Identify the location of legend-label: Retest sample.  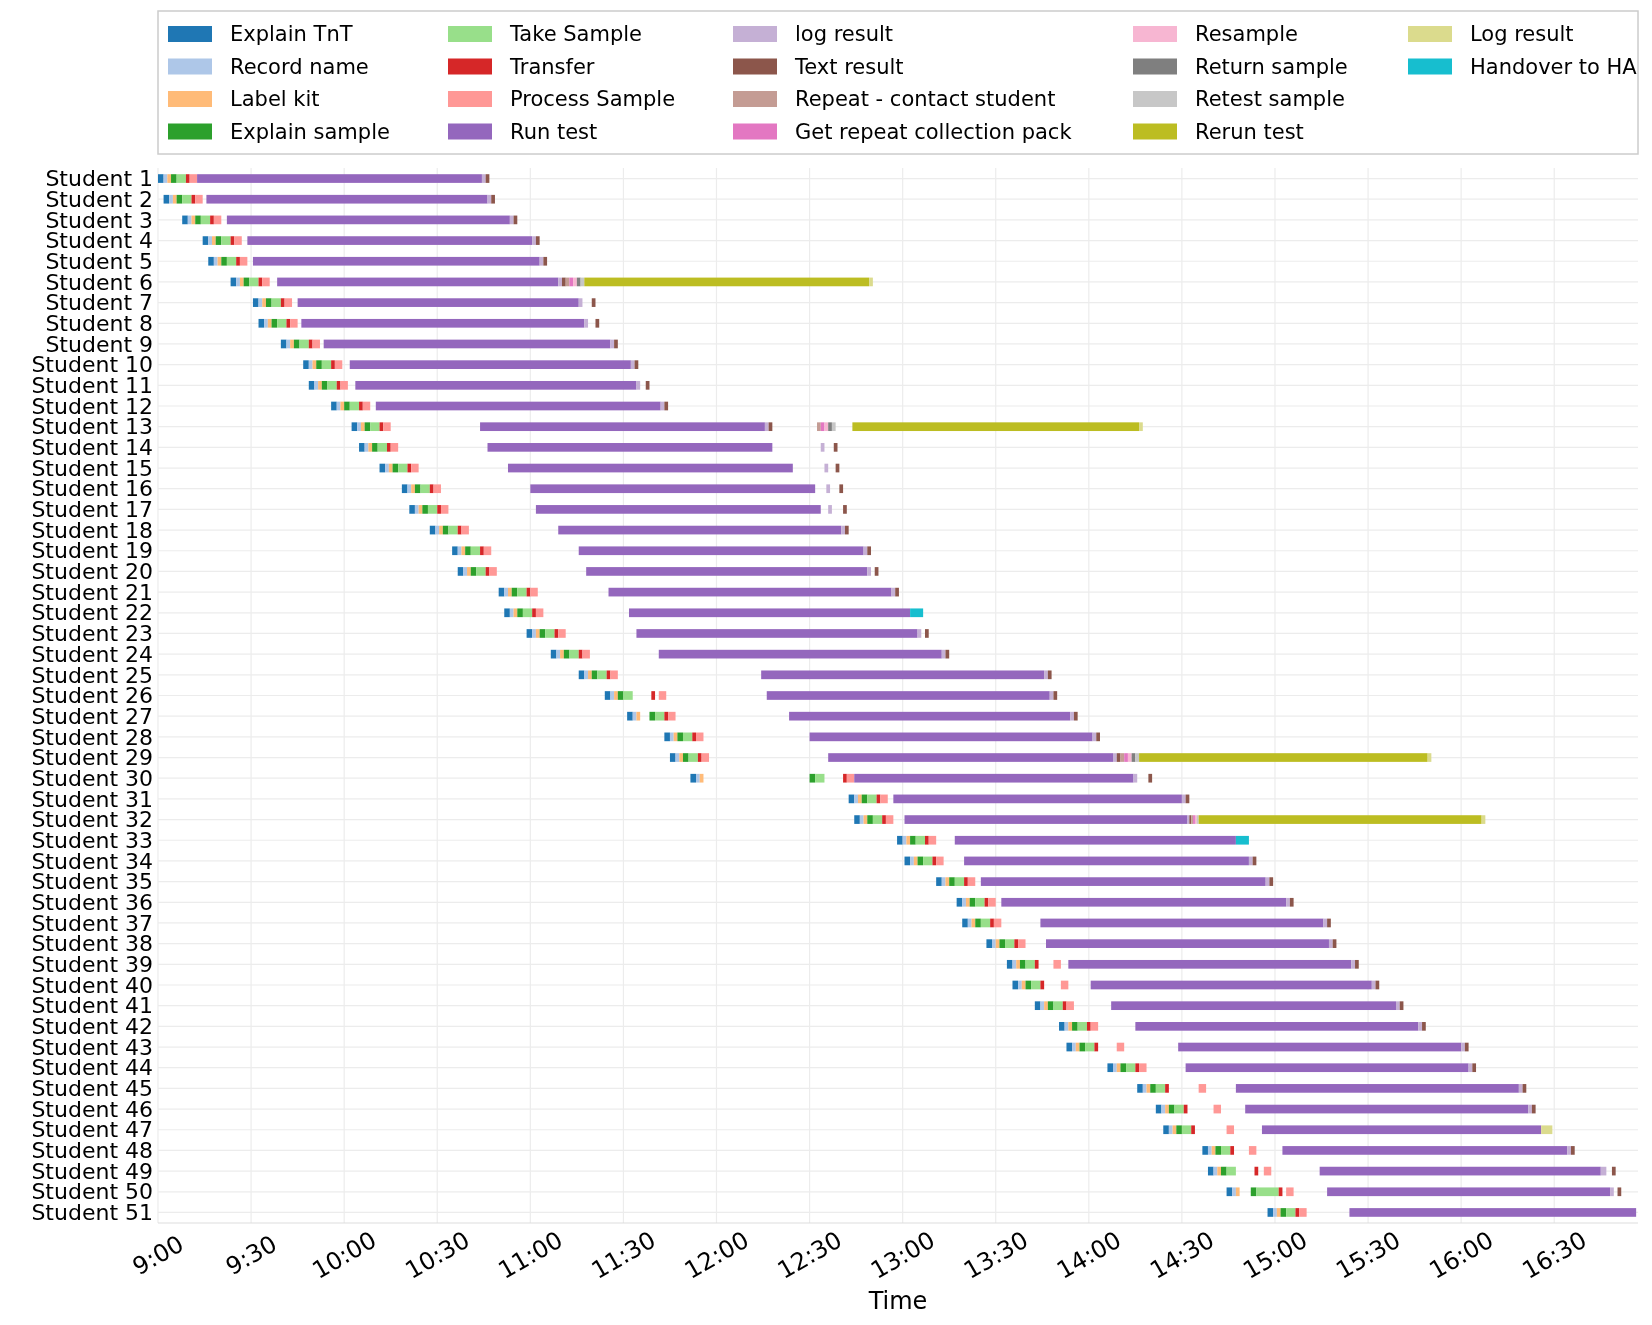
(1270, 99).